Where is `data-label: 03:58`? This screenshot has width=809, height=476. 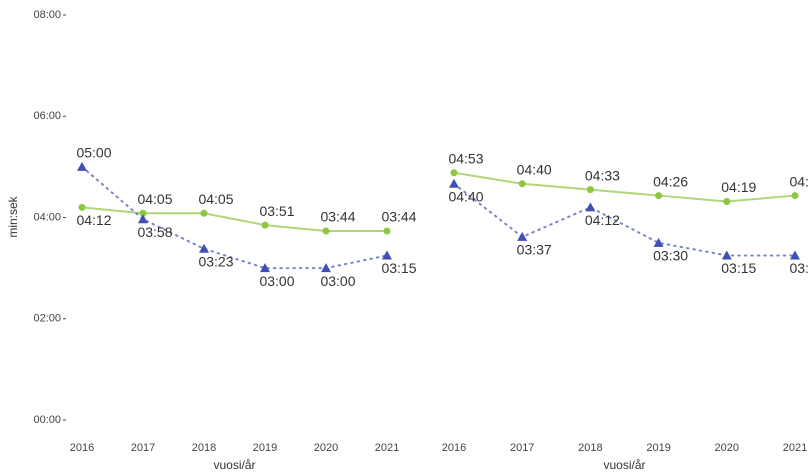 data-label: 03:58 is located at coordinates (154, 232).